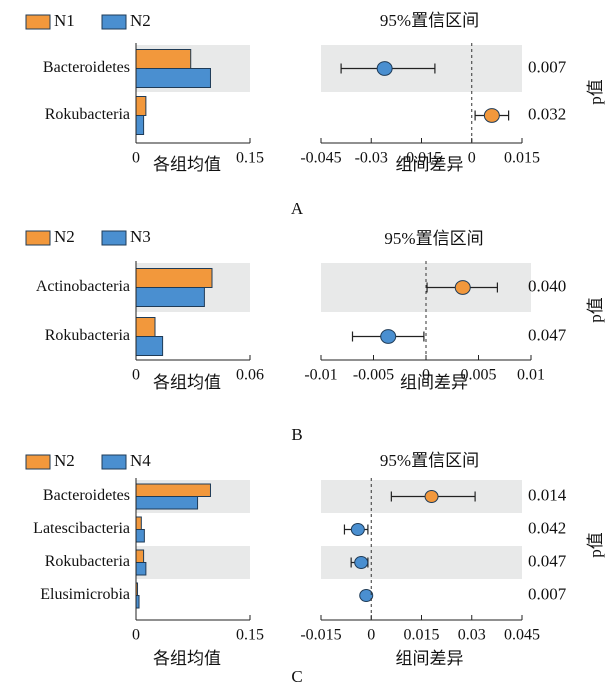  Describe the element at coordinates (531, 375) in the screenshot. I see `diff-tick-label: 0.01` at that location.